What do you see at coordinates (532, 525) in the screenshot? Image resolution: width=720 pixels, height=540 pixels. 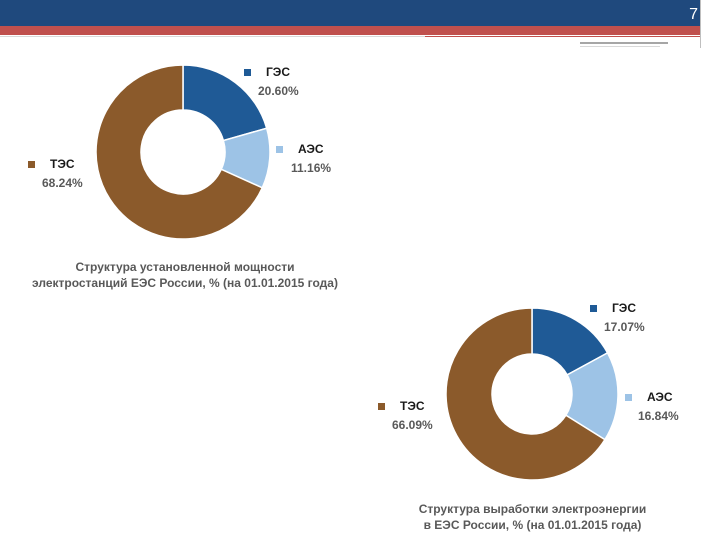 I see `chart2-caption-line2: в ЕЭС России, % (на 01.01.2015 года)` at bounding box center [532, 525].